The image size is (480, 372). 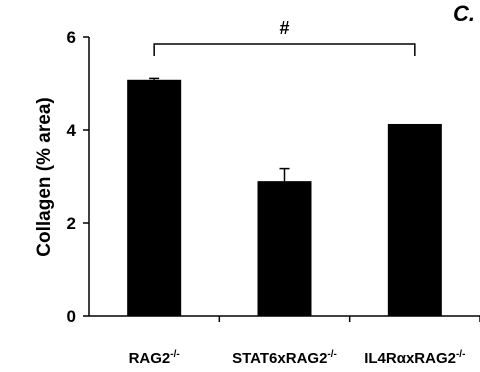 What do you see at coordinates (414, 358) in the screenshot?
I see `x-tick-label: IL4RαxRAG2-/-` at bounding box center [414, 358].